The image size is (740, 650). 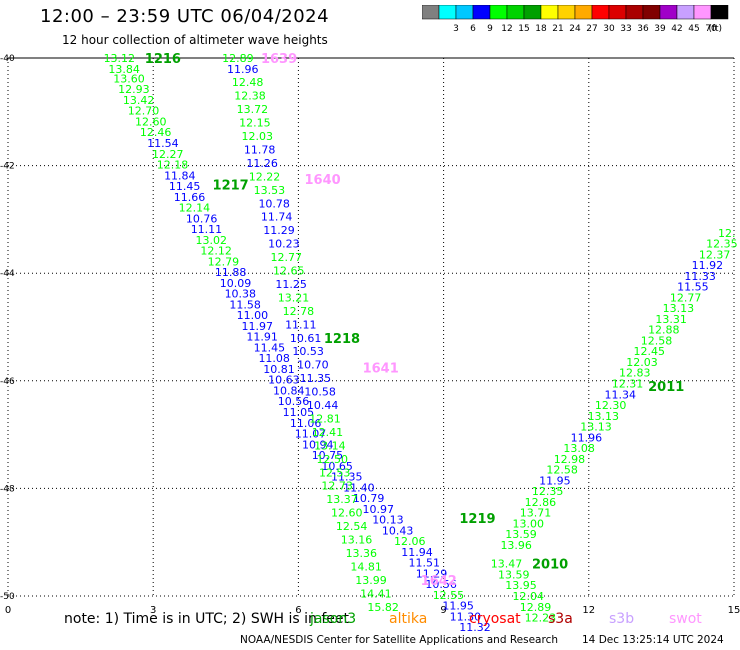 I want to click on y-tick-label: -46, so click(x=7, y=382).